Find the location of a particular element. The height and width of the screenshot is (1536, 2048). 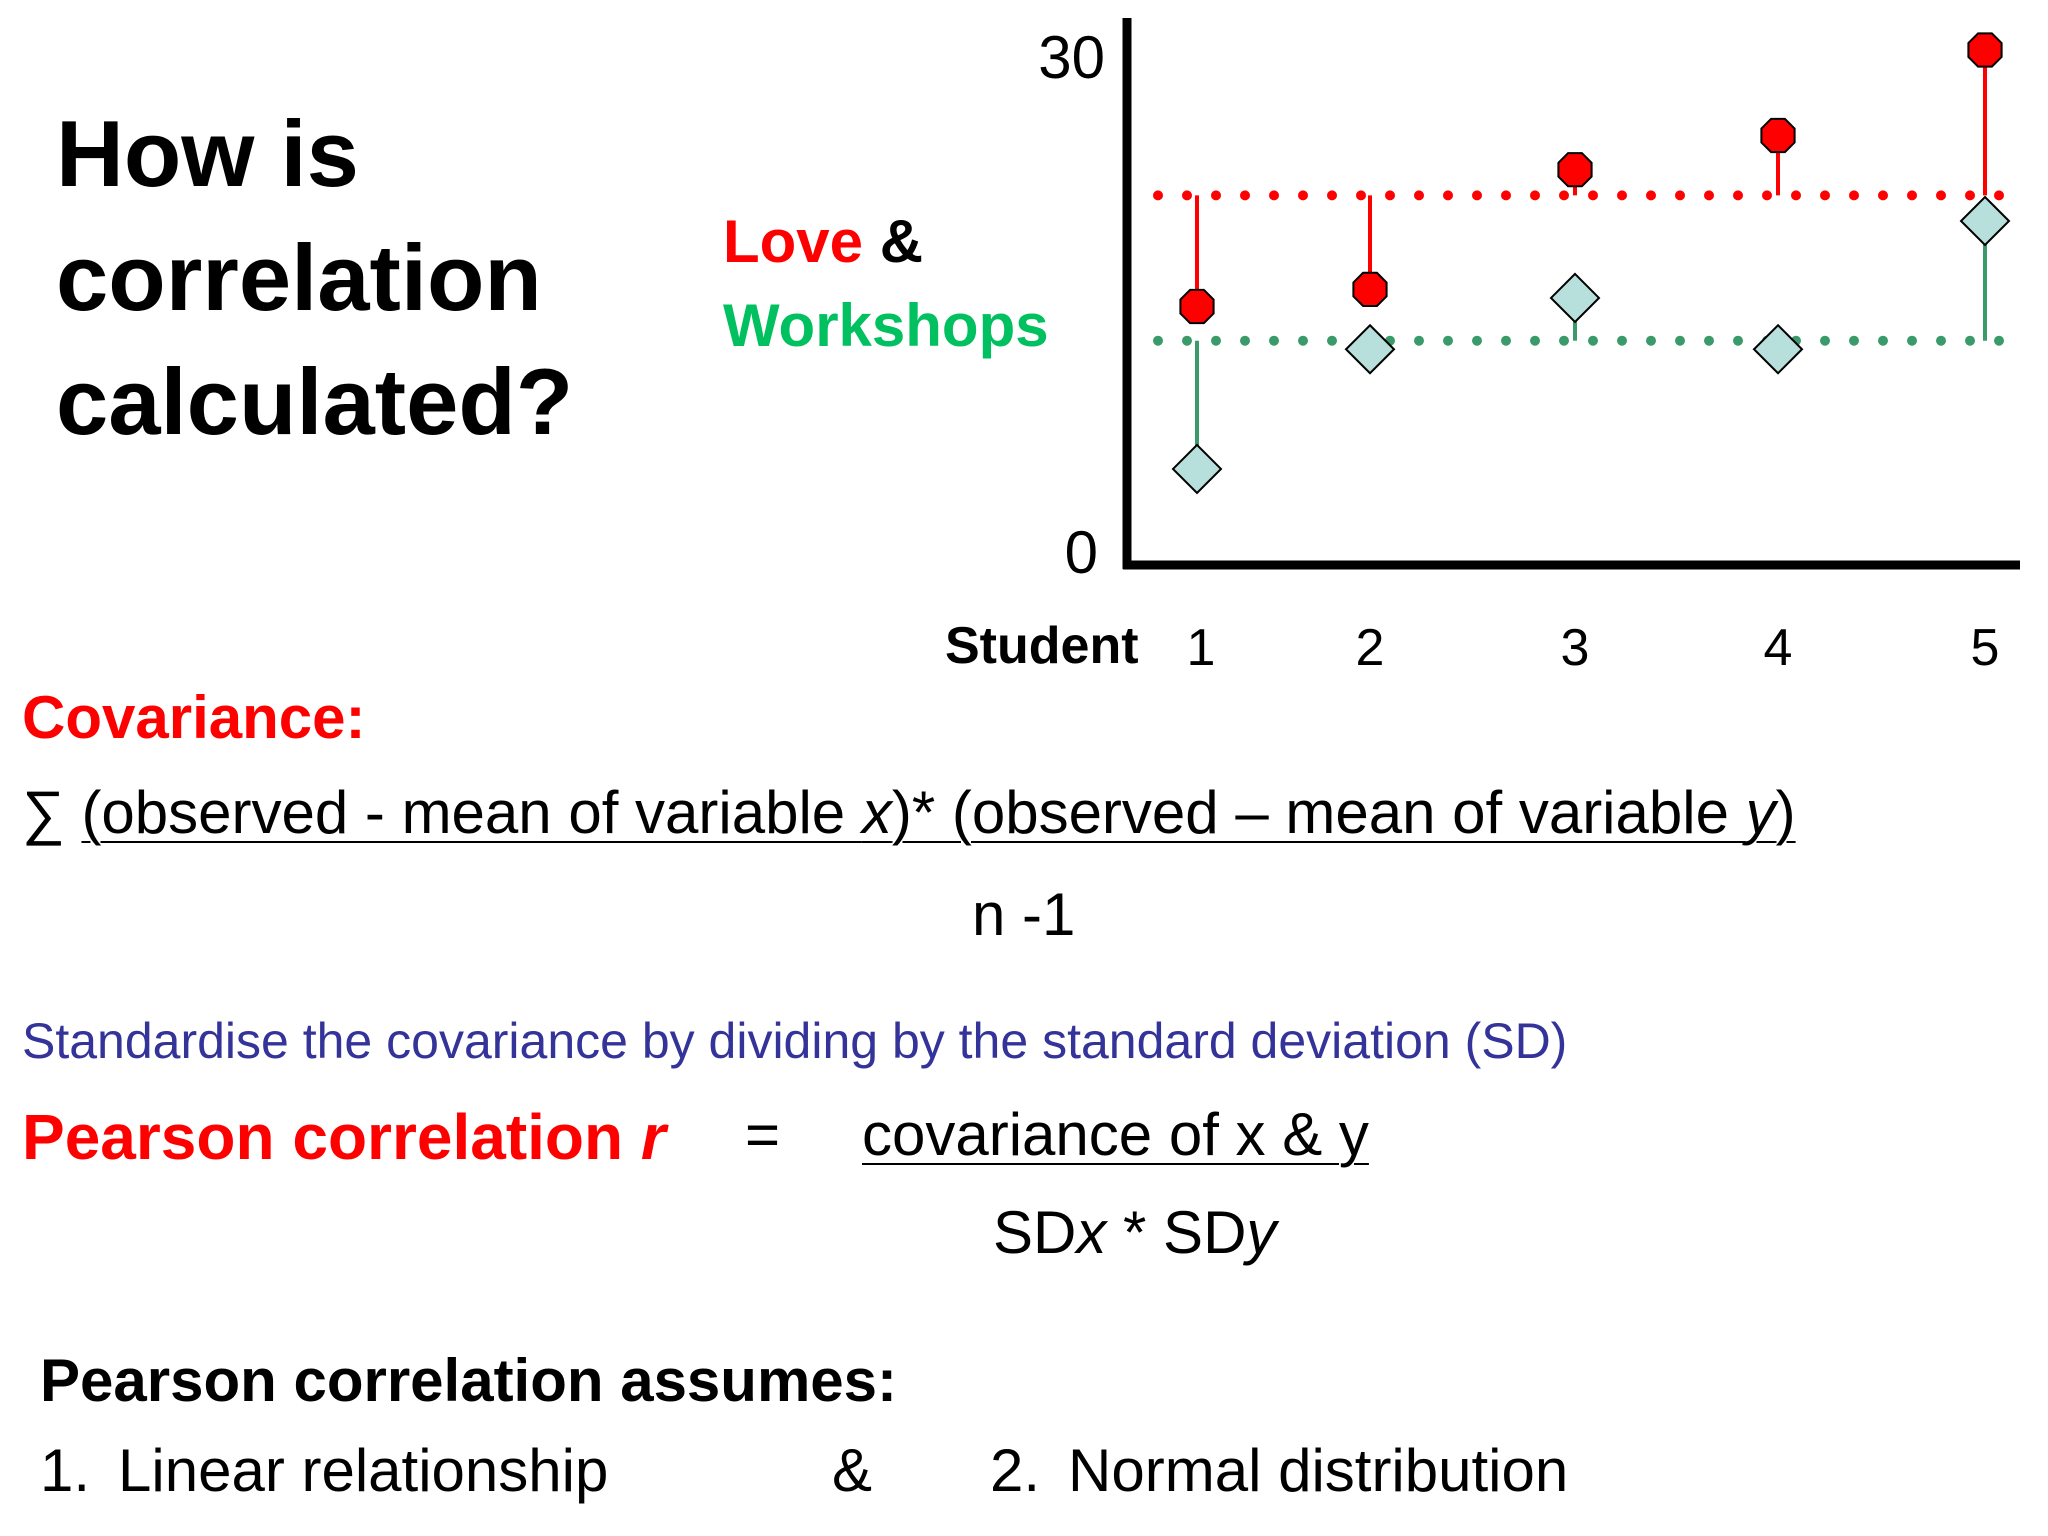

x-tick-label: 3 is located at coordinates (1575, 648).